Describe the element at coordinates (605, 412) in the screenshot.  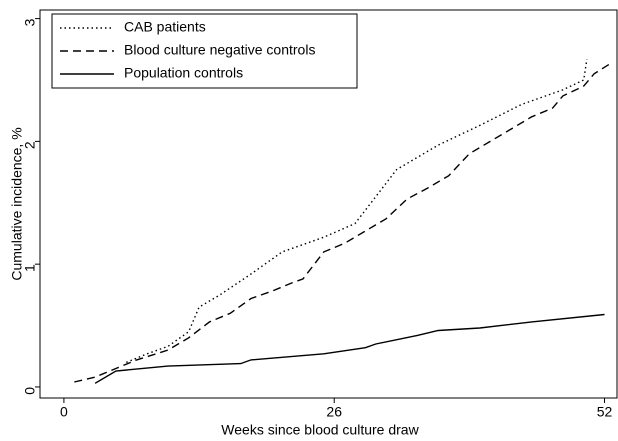
I see `x-tick-label: 52` at that location.